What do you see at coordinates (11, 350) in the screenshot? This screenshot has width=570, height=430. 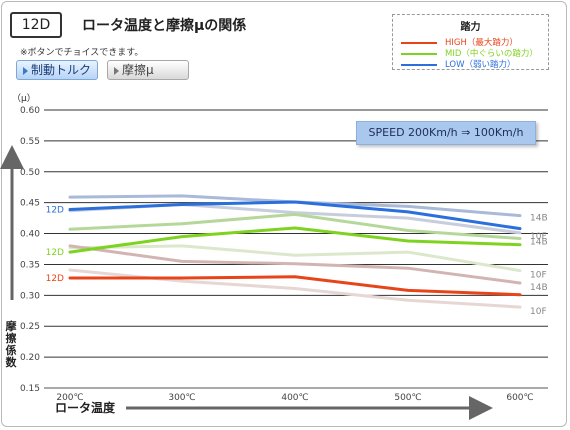 I see `y-axis-label-char: 係` at bounding box center [11, 350].